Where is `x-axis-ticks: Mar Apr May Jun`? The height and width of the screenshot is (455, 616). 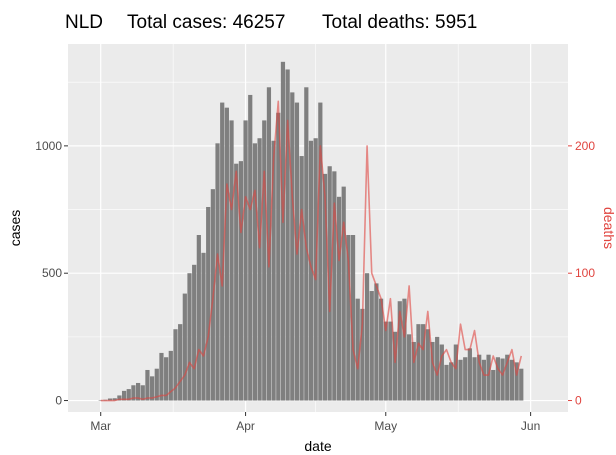
x-axis-ticks: Mar Apr May Jun is located at coordinates (315, 422).